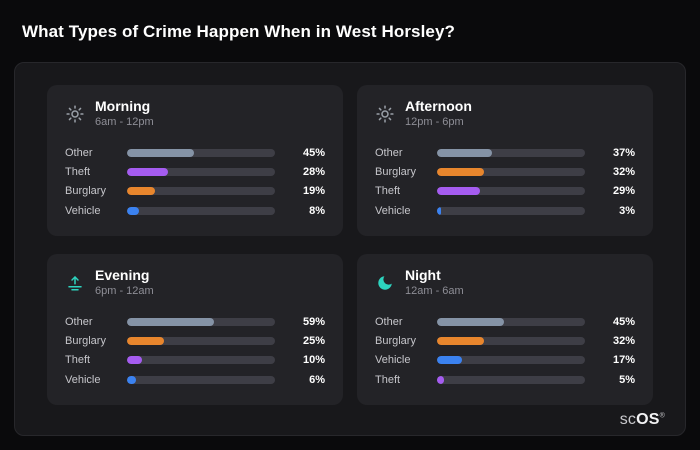 The height and width of the screenshot is (450, 700). I want to click on crime-percent: 25%, so click(313, 340).